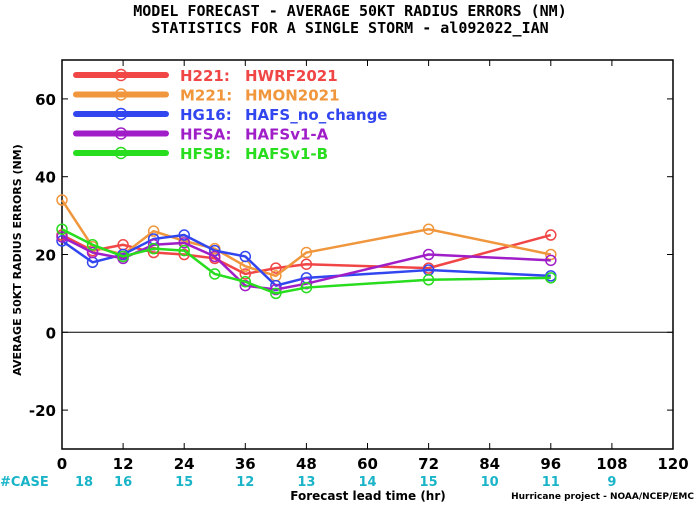  What do you see at coordinates (428, 464) in the screenshot?
I see `x-tick-label: 72` at bounding box center [428, 464].